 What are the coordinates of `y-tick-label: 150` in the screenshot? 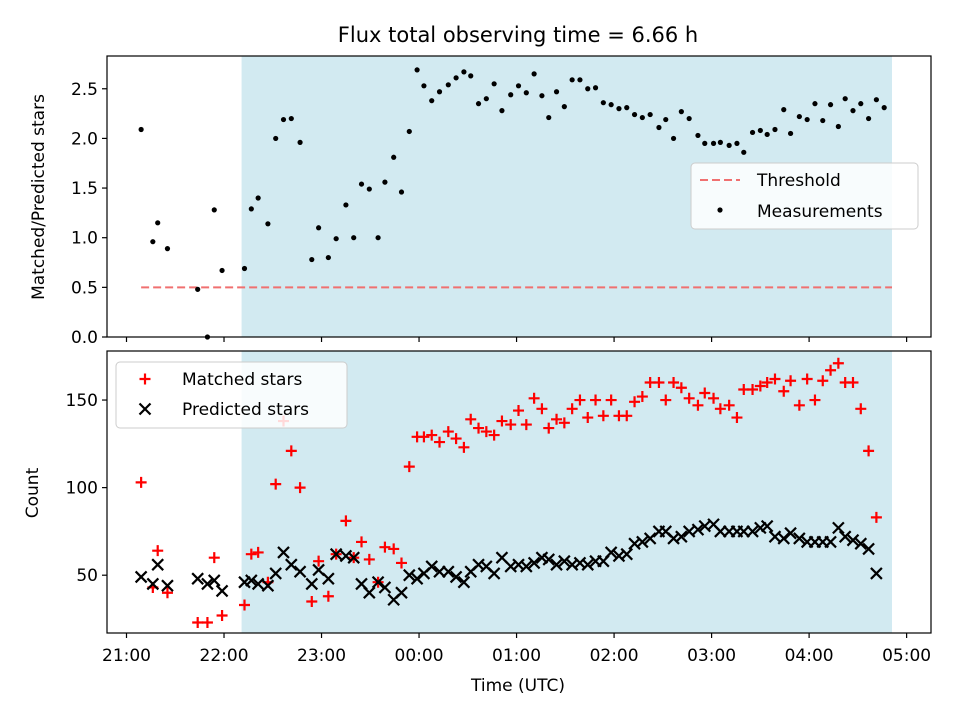 It's located at (82, 401).